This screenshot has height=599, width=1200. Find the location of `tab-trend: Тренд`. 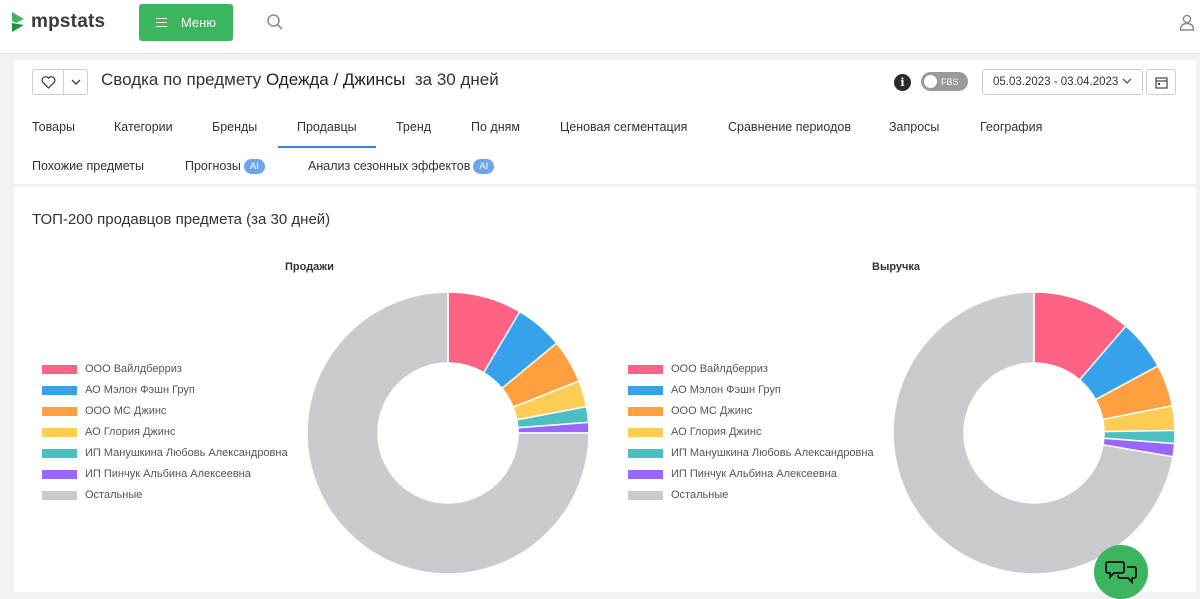

tab-trend: Тренд is located at coordinates (414, 127).